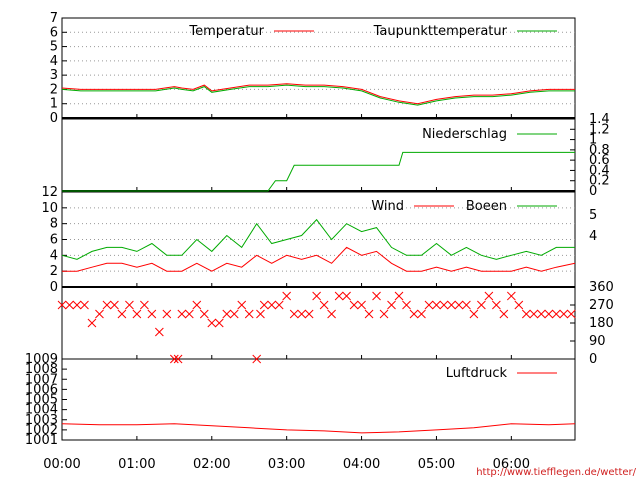 This screenshot has height=484, width=640. I want to click on series-line-boeen, so click(318, 239).